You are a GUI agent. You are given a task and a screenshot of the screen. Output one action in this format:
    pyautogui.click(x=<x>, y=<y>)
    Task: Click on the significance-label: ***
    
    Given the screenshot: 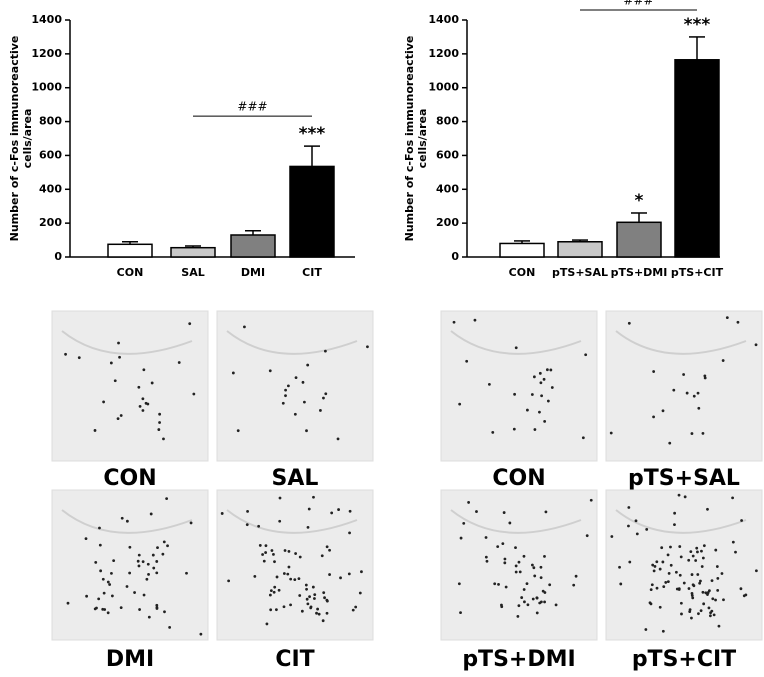 What is the action you would take?
    pyautogui.click(x=697, y=25)
    